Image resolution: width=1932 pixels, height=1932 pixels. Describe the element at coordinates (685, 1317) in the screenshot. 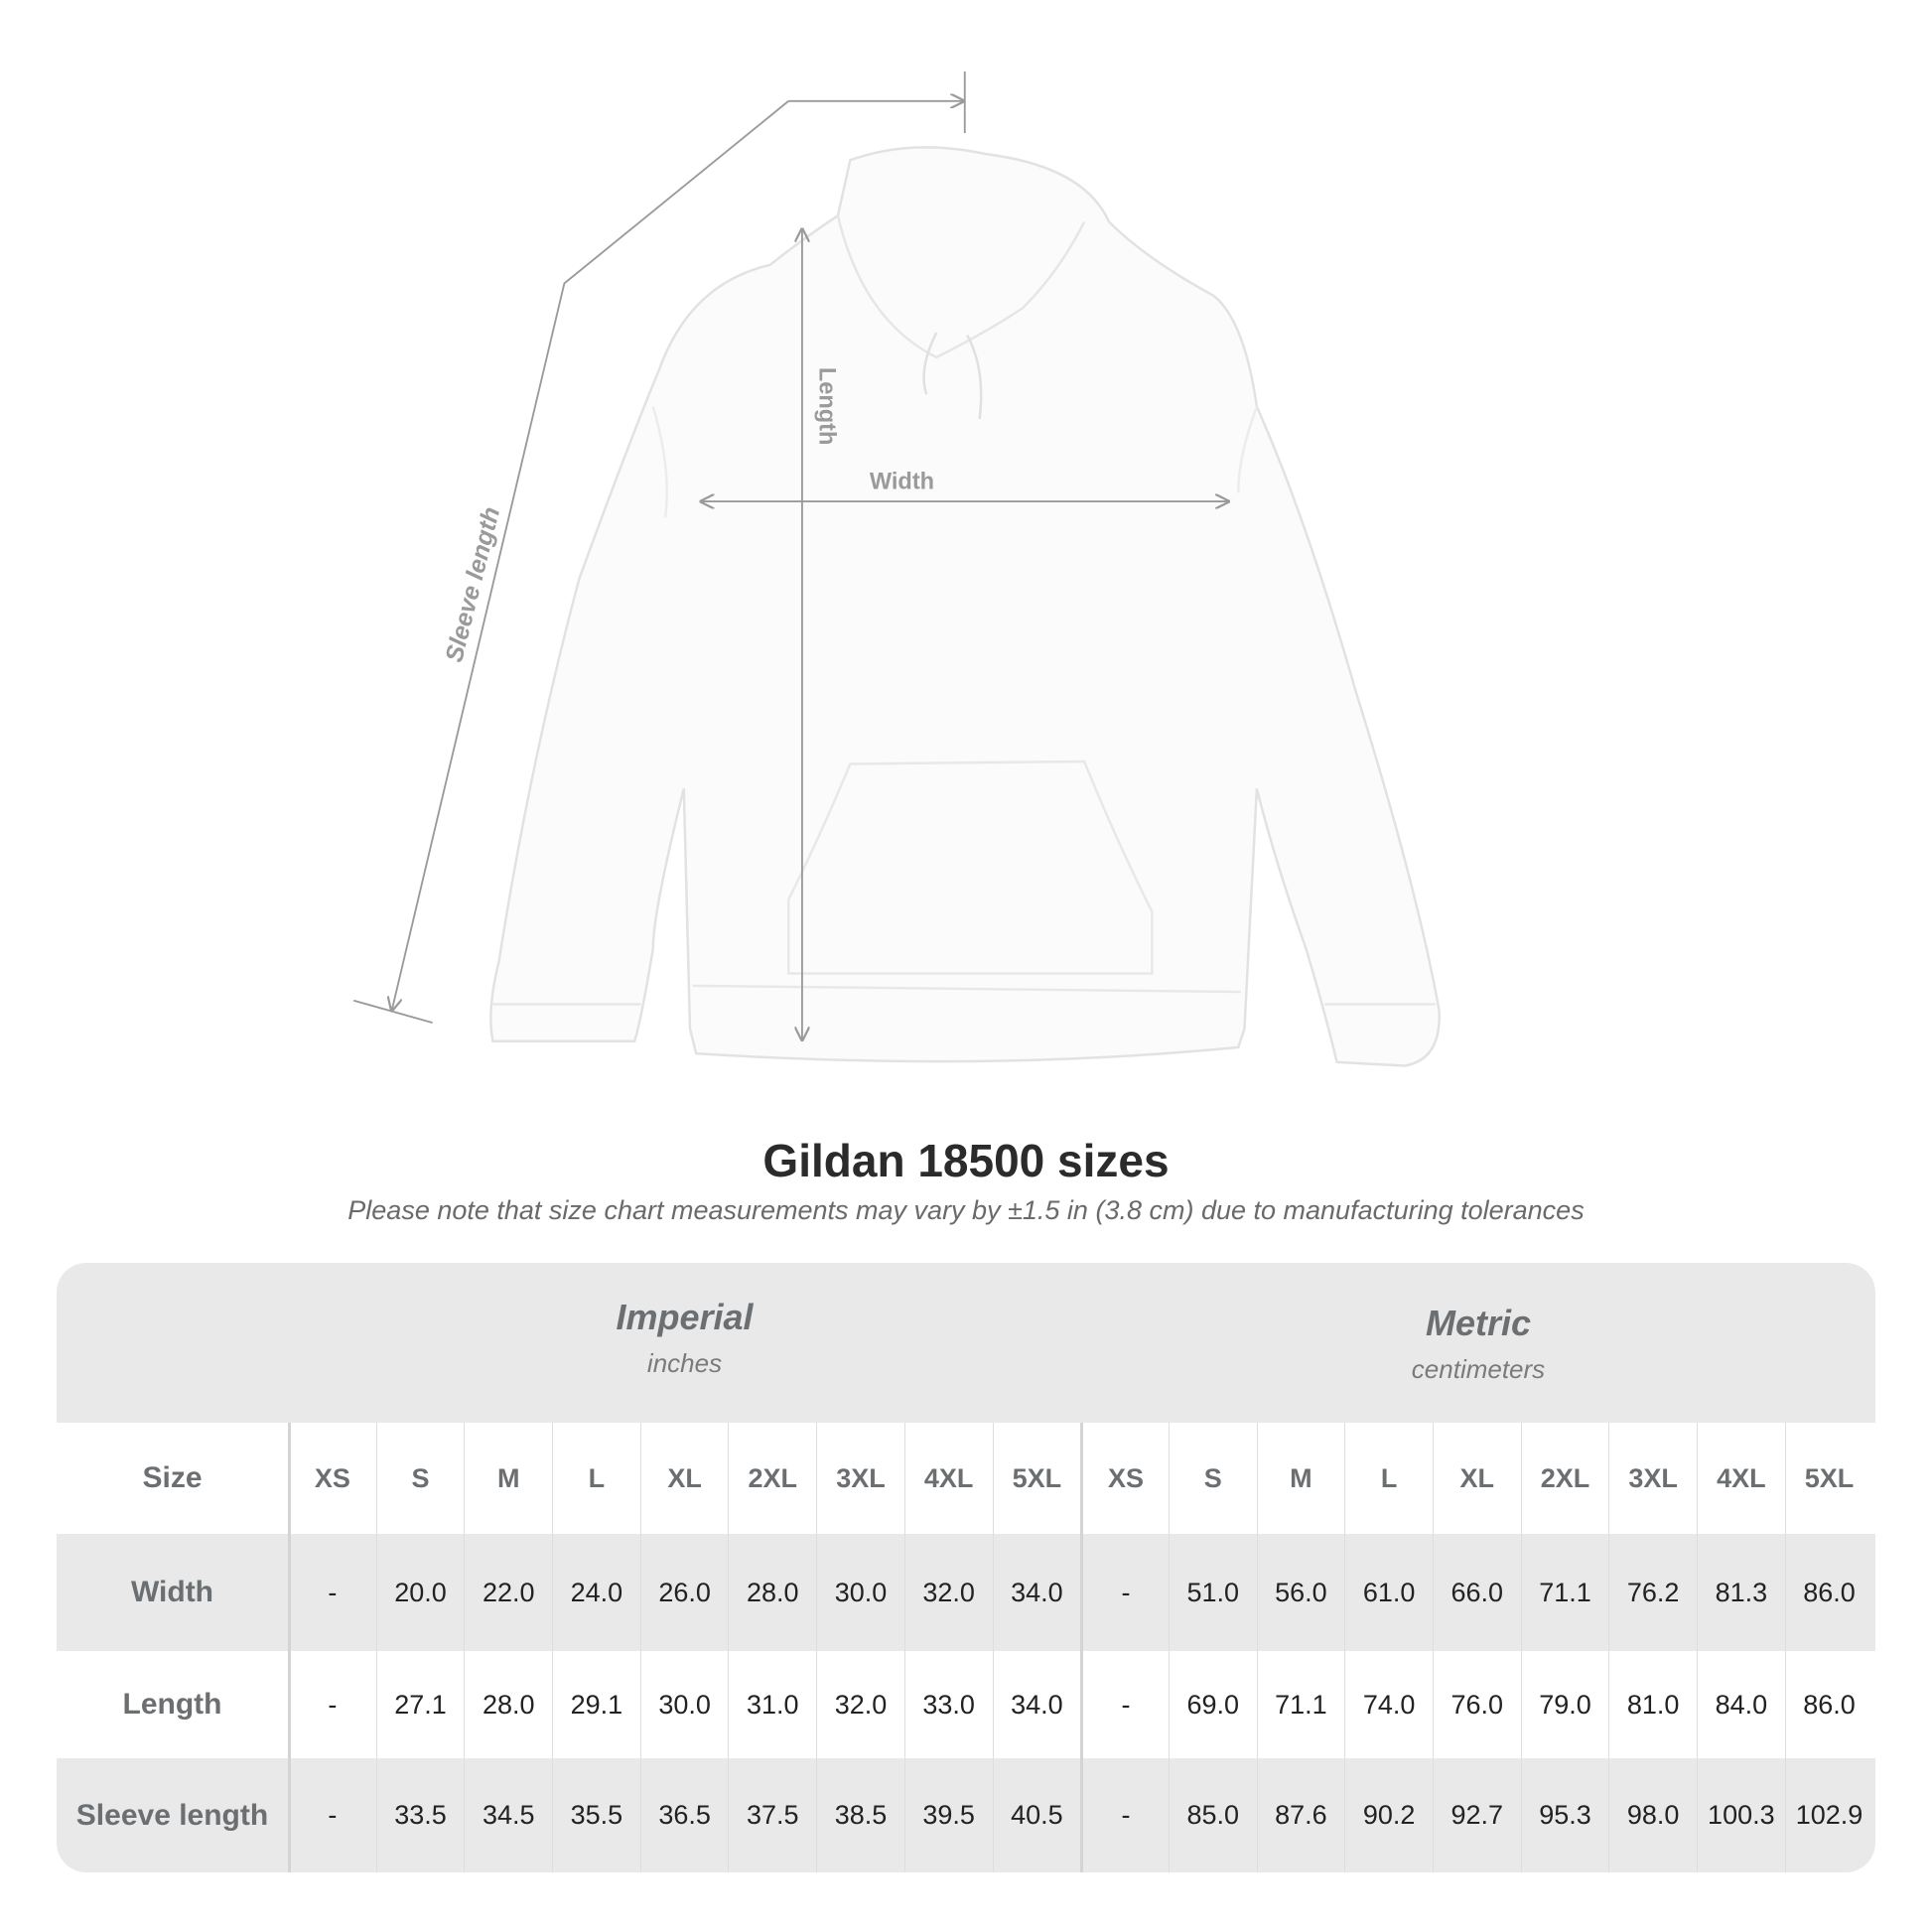

I see `imperial-title: Imperial` at that location.